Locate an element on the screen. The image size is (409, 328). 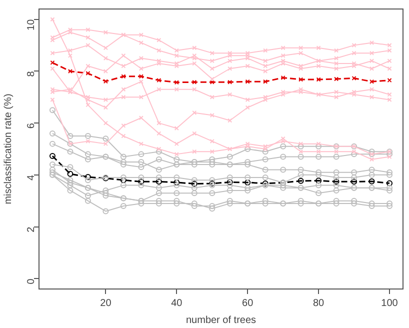
x-tick-label: 80 is located at coordinates (319, 303).